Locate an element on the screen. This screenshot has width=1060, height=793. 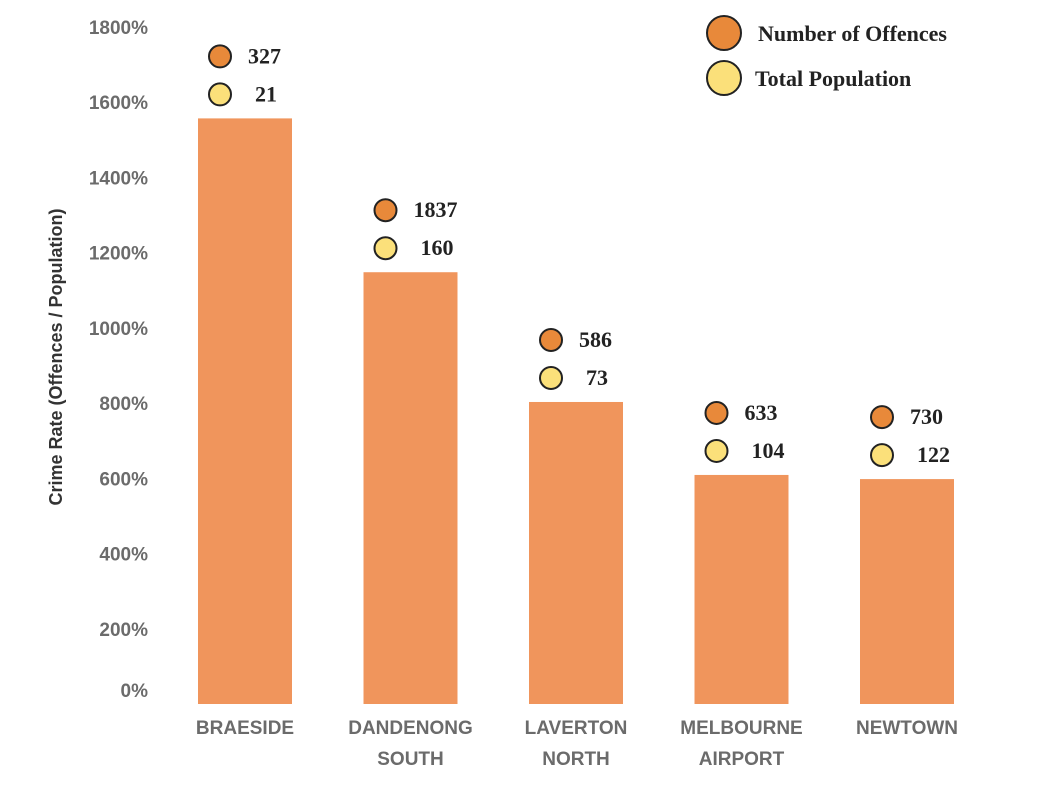
y-tick-label: 1400% is located at coordinates (118, 178).